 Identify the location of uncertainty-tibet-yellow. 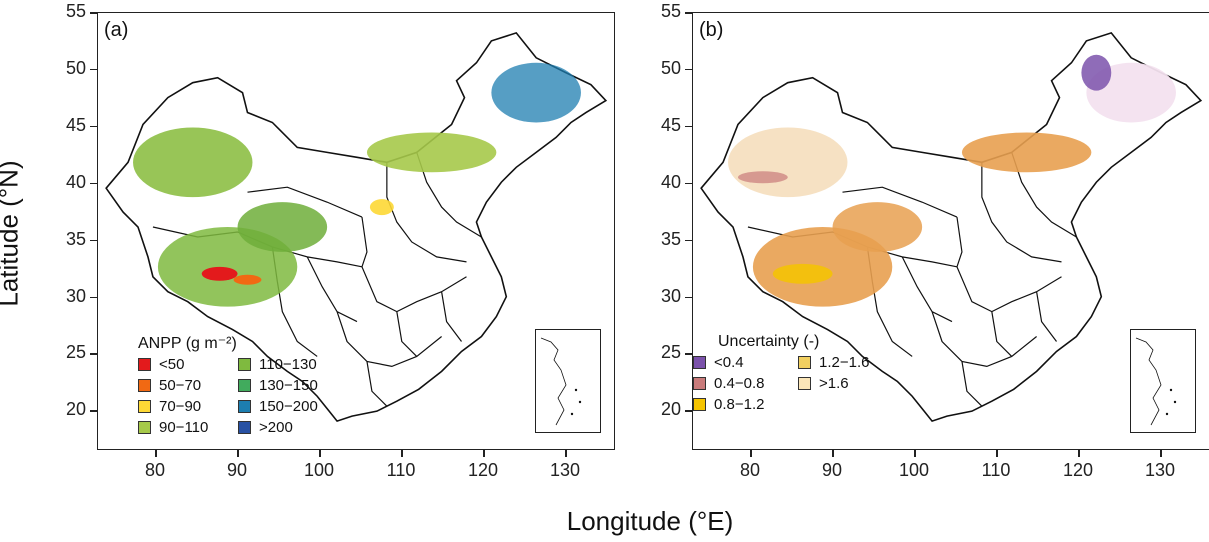
(802, 273).